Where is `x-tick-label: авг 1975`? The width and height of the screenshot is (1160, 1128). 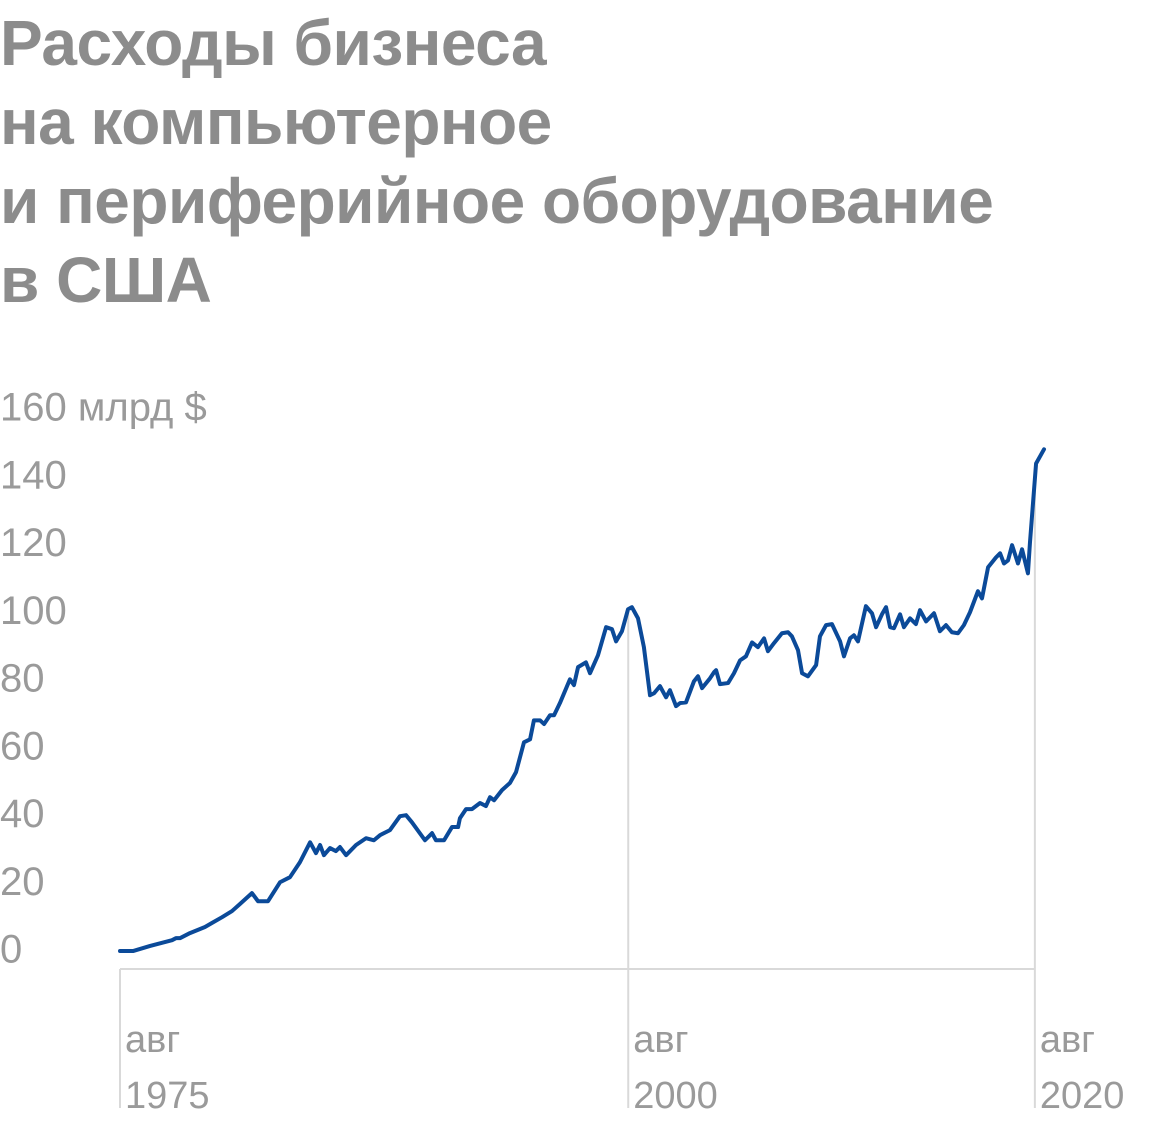 x-tick-label: авг 1975 is located at coordinates (167, 1068).